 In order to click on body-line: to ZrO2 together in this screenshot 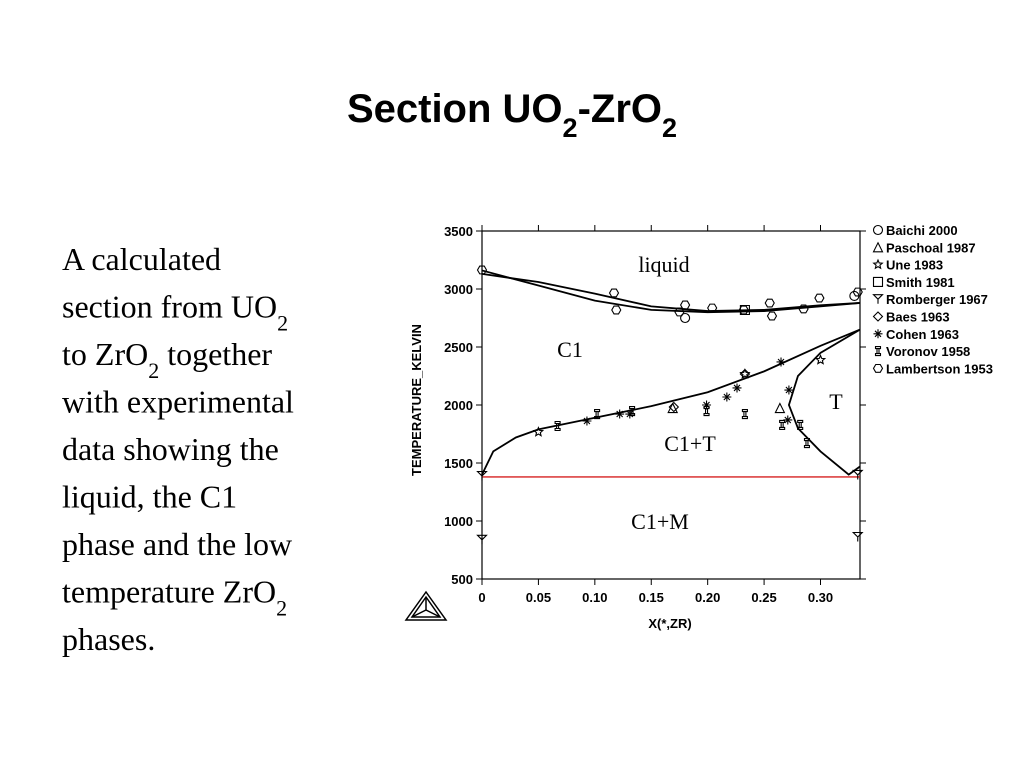, I will do `click(167, 359)`.